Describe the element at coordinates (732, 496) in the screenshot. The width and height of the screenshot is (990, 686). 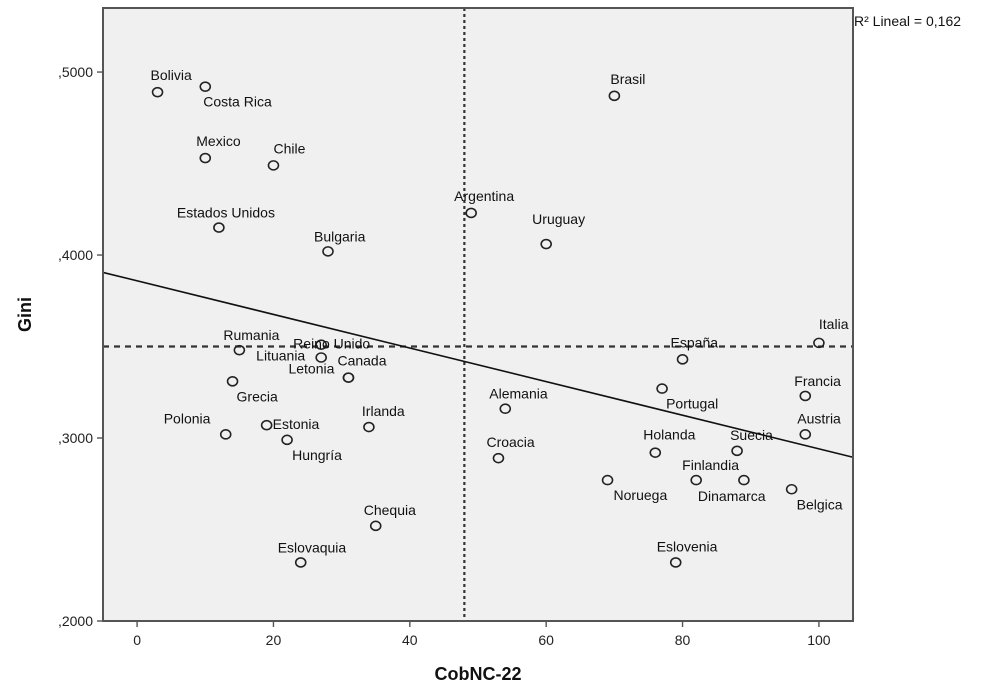
I see `data-point-label: Dinamarca` at that location.